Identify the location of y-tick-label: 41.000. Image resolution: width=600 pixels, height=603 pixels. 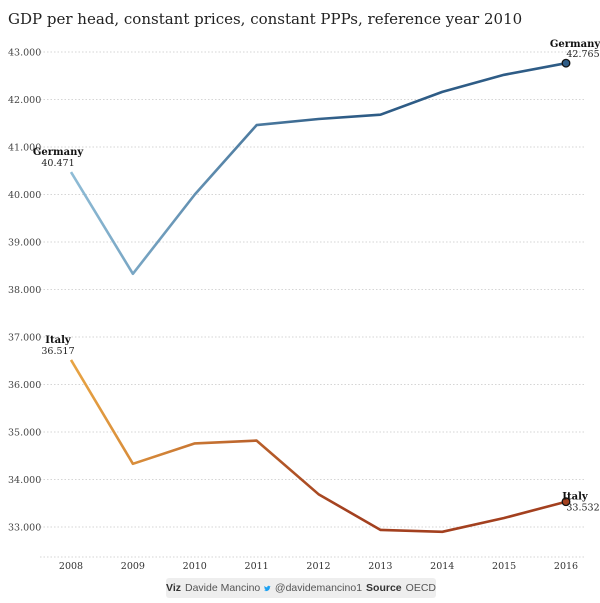
(24, 148).